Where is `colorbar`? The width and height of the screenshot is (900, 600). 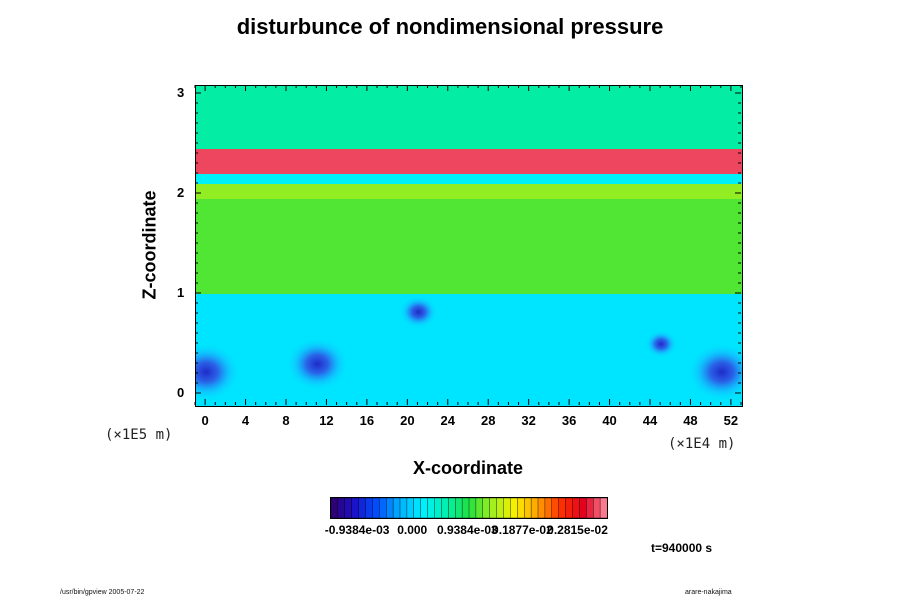 colorbar is located at coordinates (469, 508).